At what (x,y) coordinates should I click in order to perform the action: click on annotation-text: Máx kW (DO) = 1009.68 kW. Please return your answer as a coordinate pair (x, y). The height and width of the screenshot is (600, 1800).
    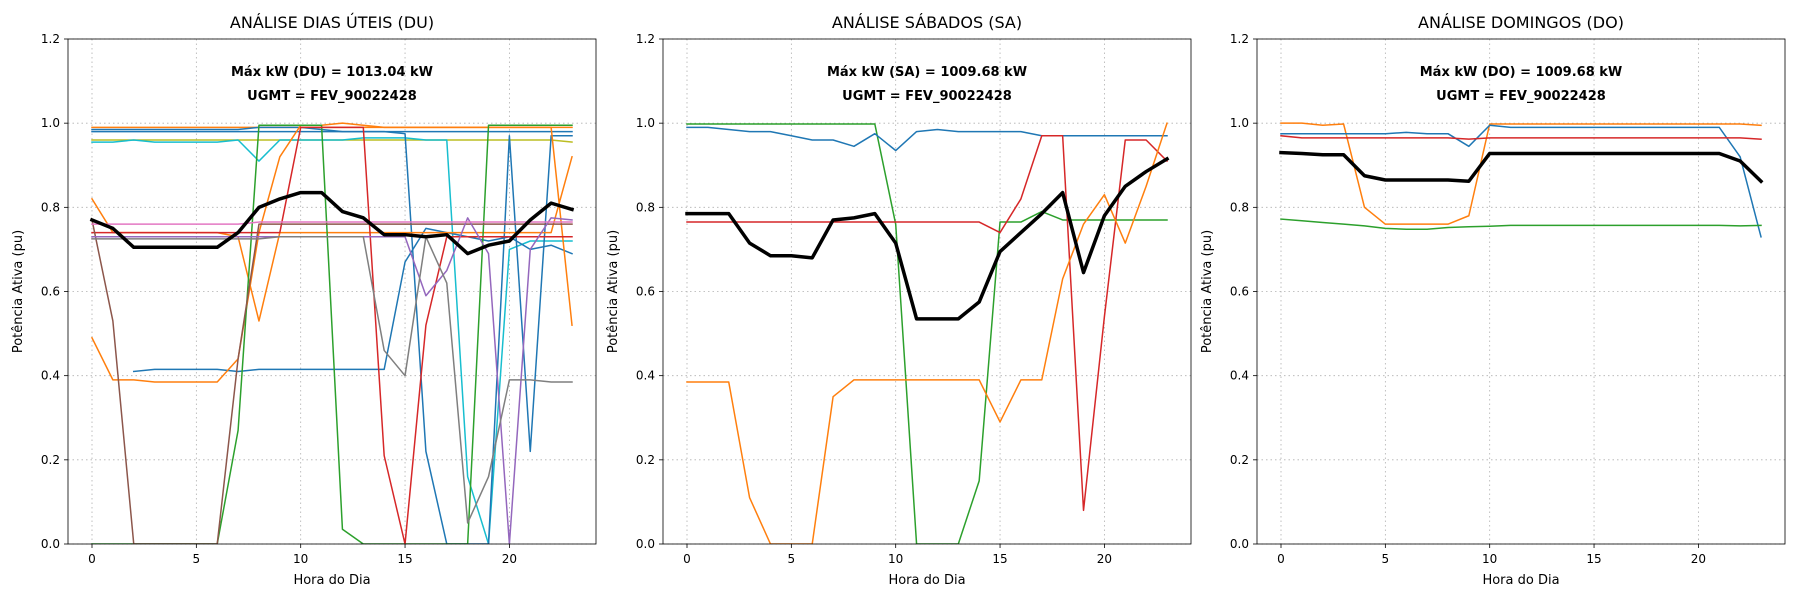
    Looking at the image, I should click on (1521, 72).